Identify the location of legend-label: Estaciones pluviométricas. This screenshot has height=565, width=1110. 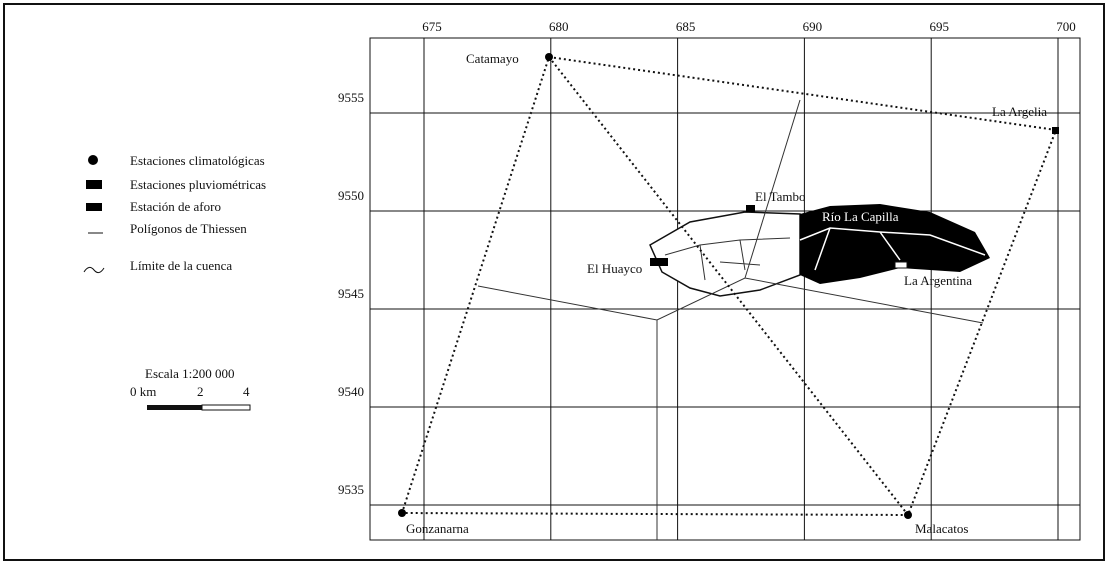
(198, 184).